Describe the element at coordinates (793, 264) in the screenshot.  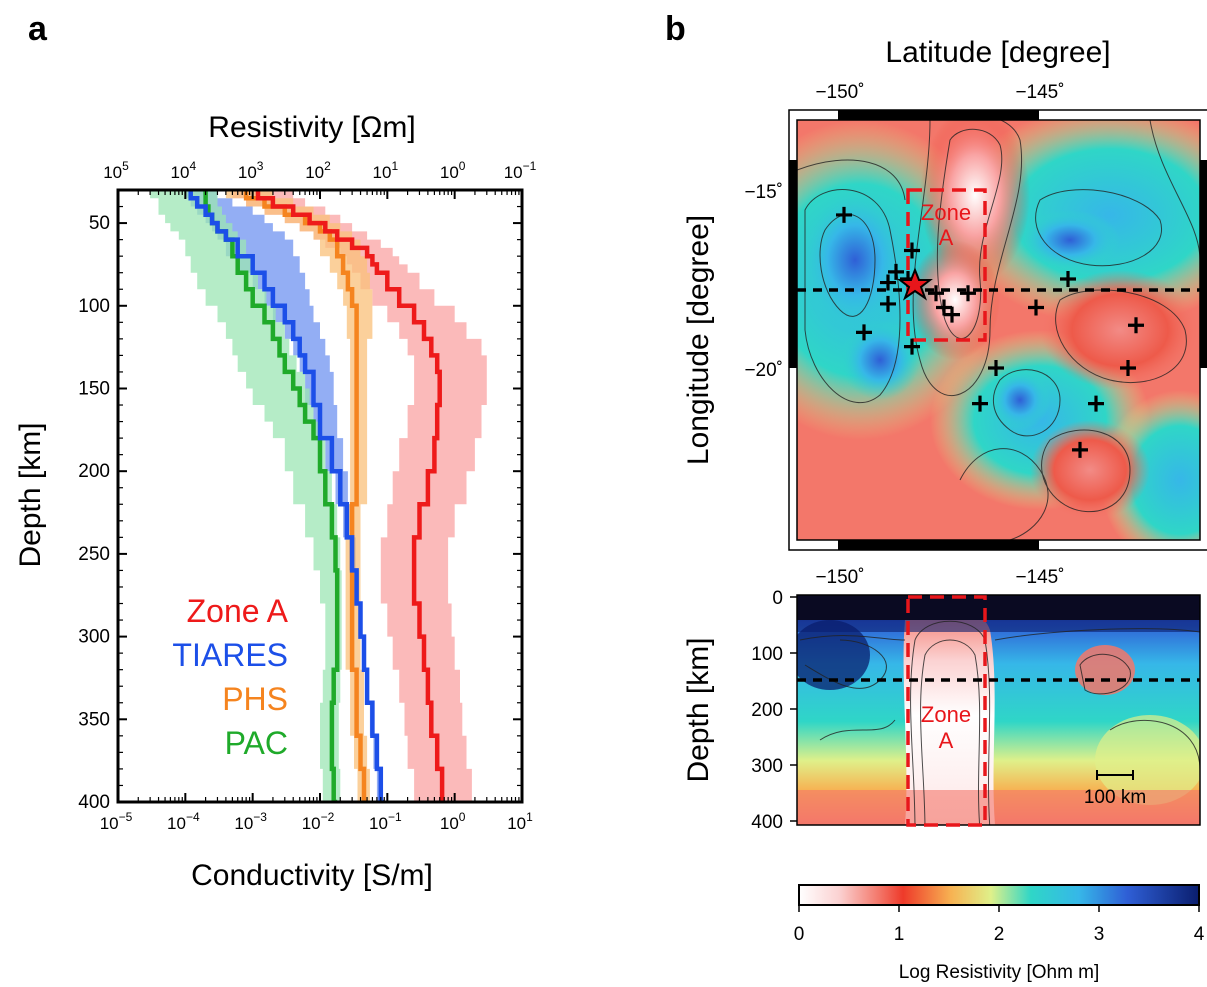
I see `map-left-bar` at that location.